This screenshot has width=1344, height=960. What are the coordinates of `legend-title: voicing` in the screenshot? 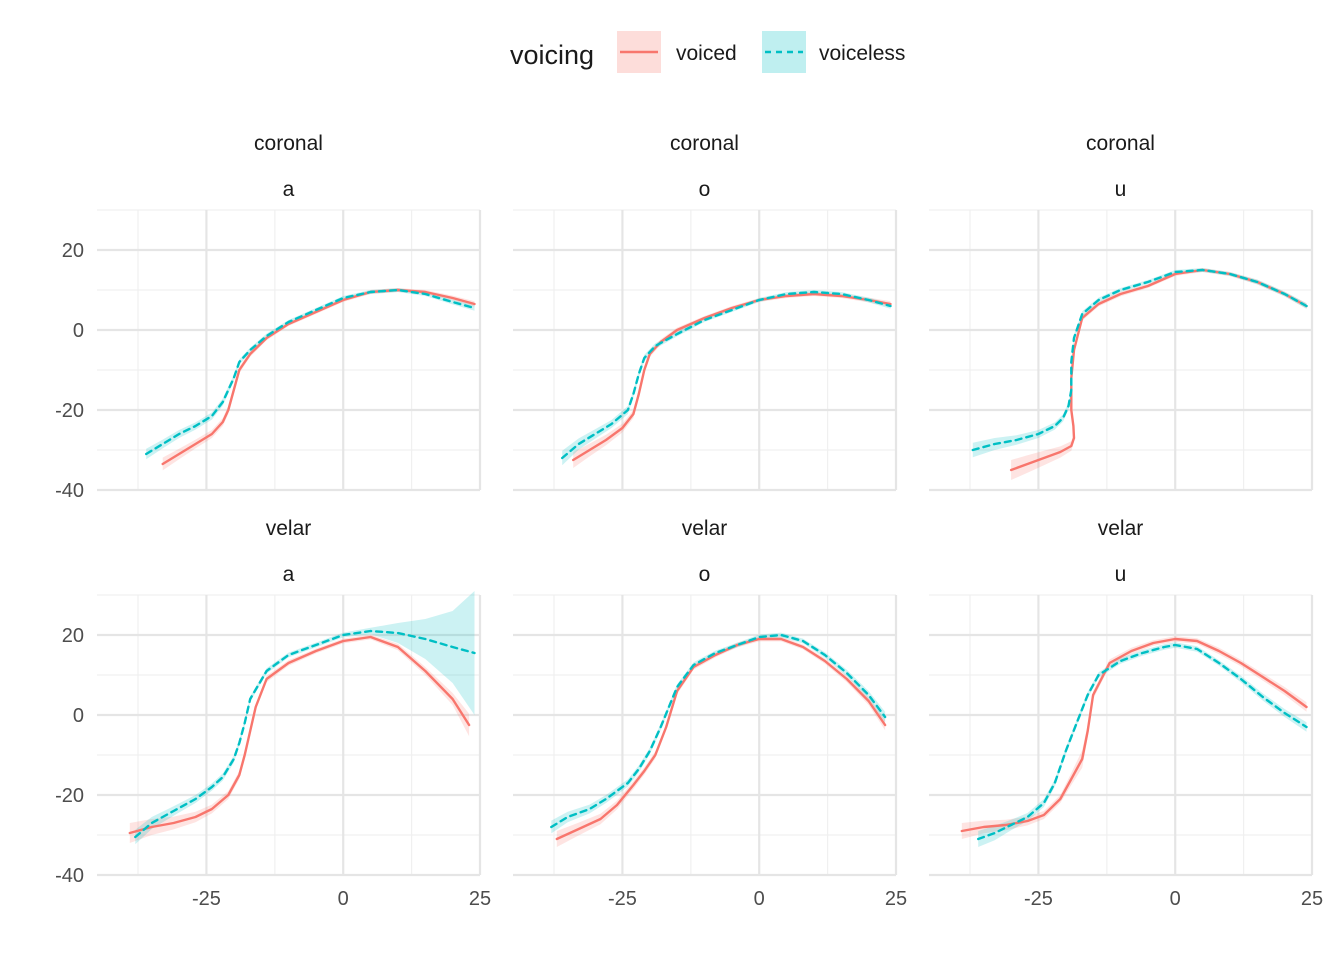 It's located at (552, 55).